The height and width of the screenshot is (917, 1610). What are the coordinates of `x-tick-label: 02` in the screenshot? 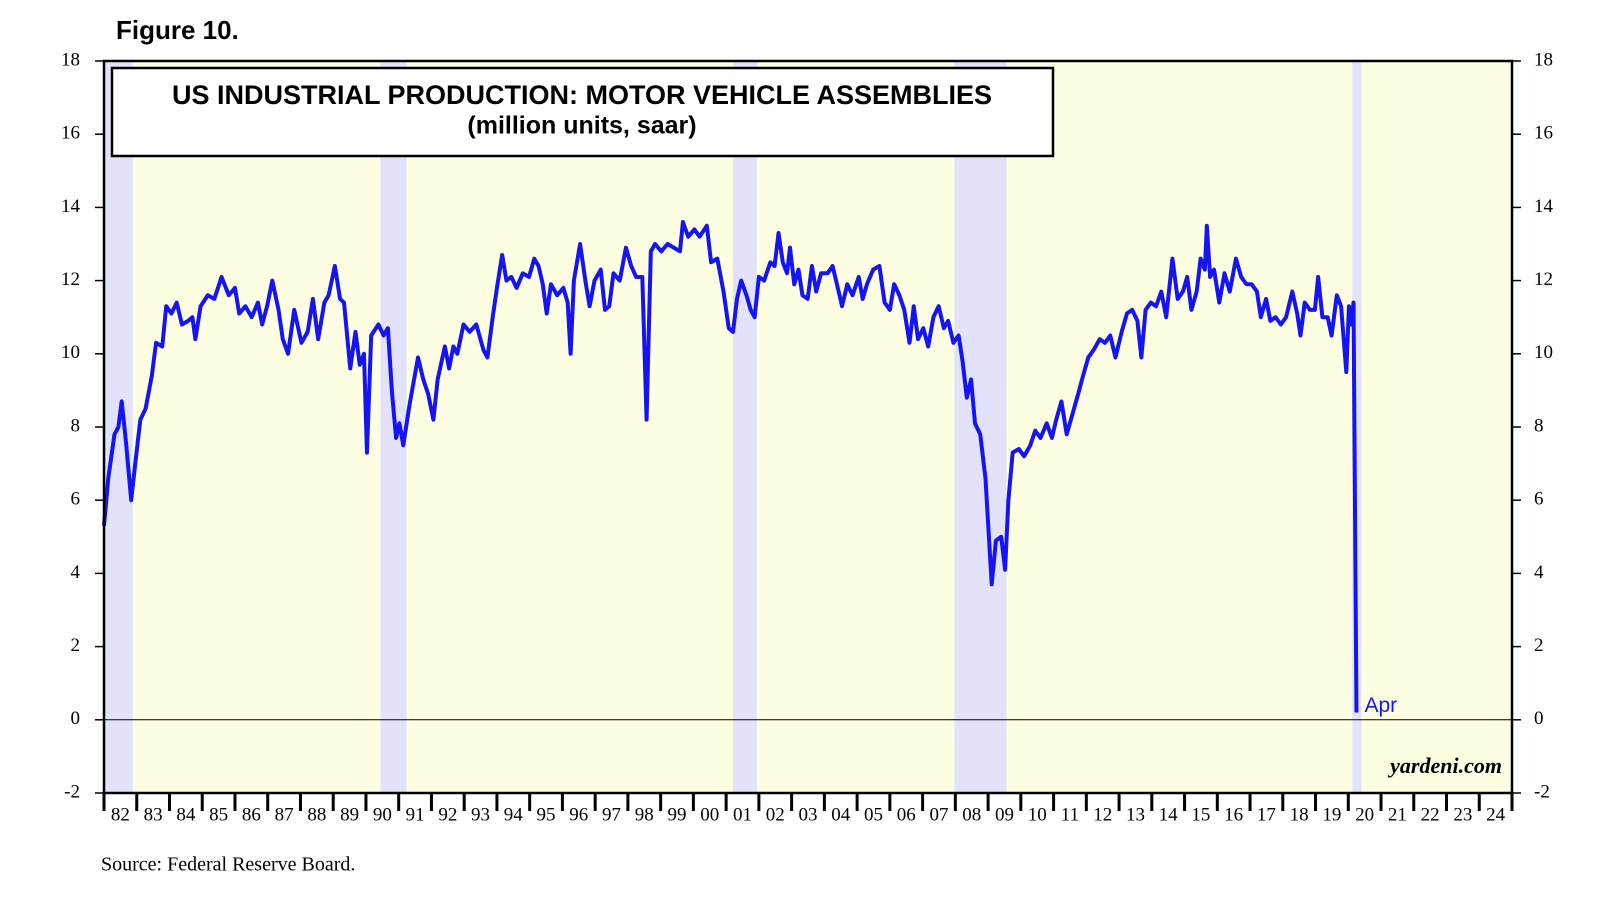 It's located at (775, 814).